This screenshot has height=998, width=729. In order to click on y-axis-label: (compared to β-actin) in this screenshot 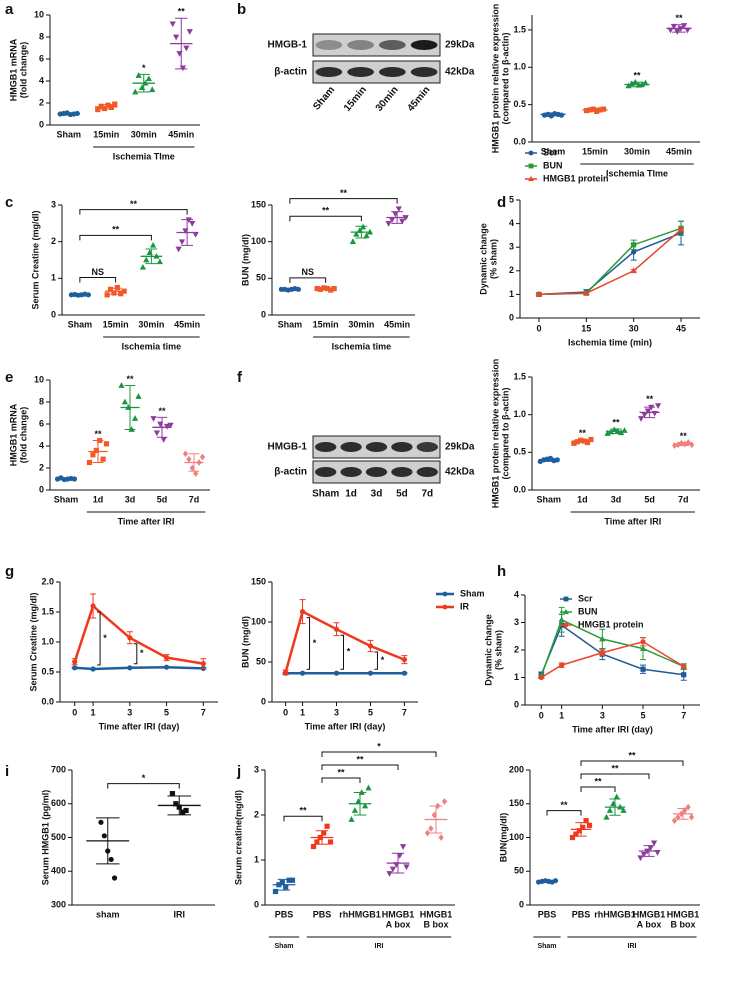, I will do `click(505, 433)`.